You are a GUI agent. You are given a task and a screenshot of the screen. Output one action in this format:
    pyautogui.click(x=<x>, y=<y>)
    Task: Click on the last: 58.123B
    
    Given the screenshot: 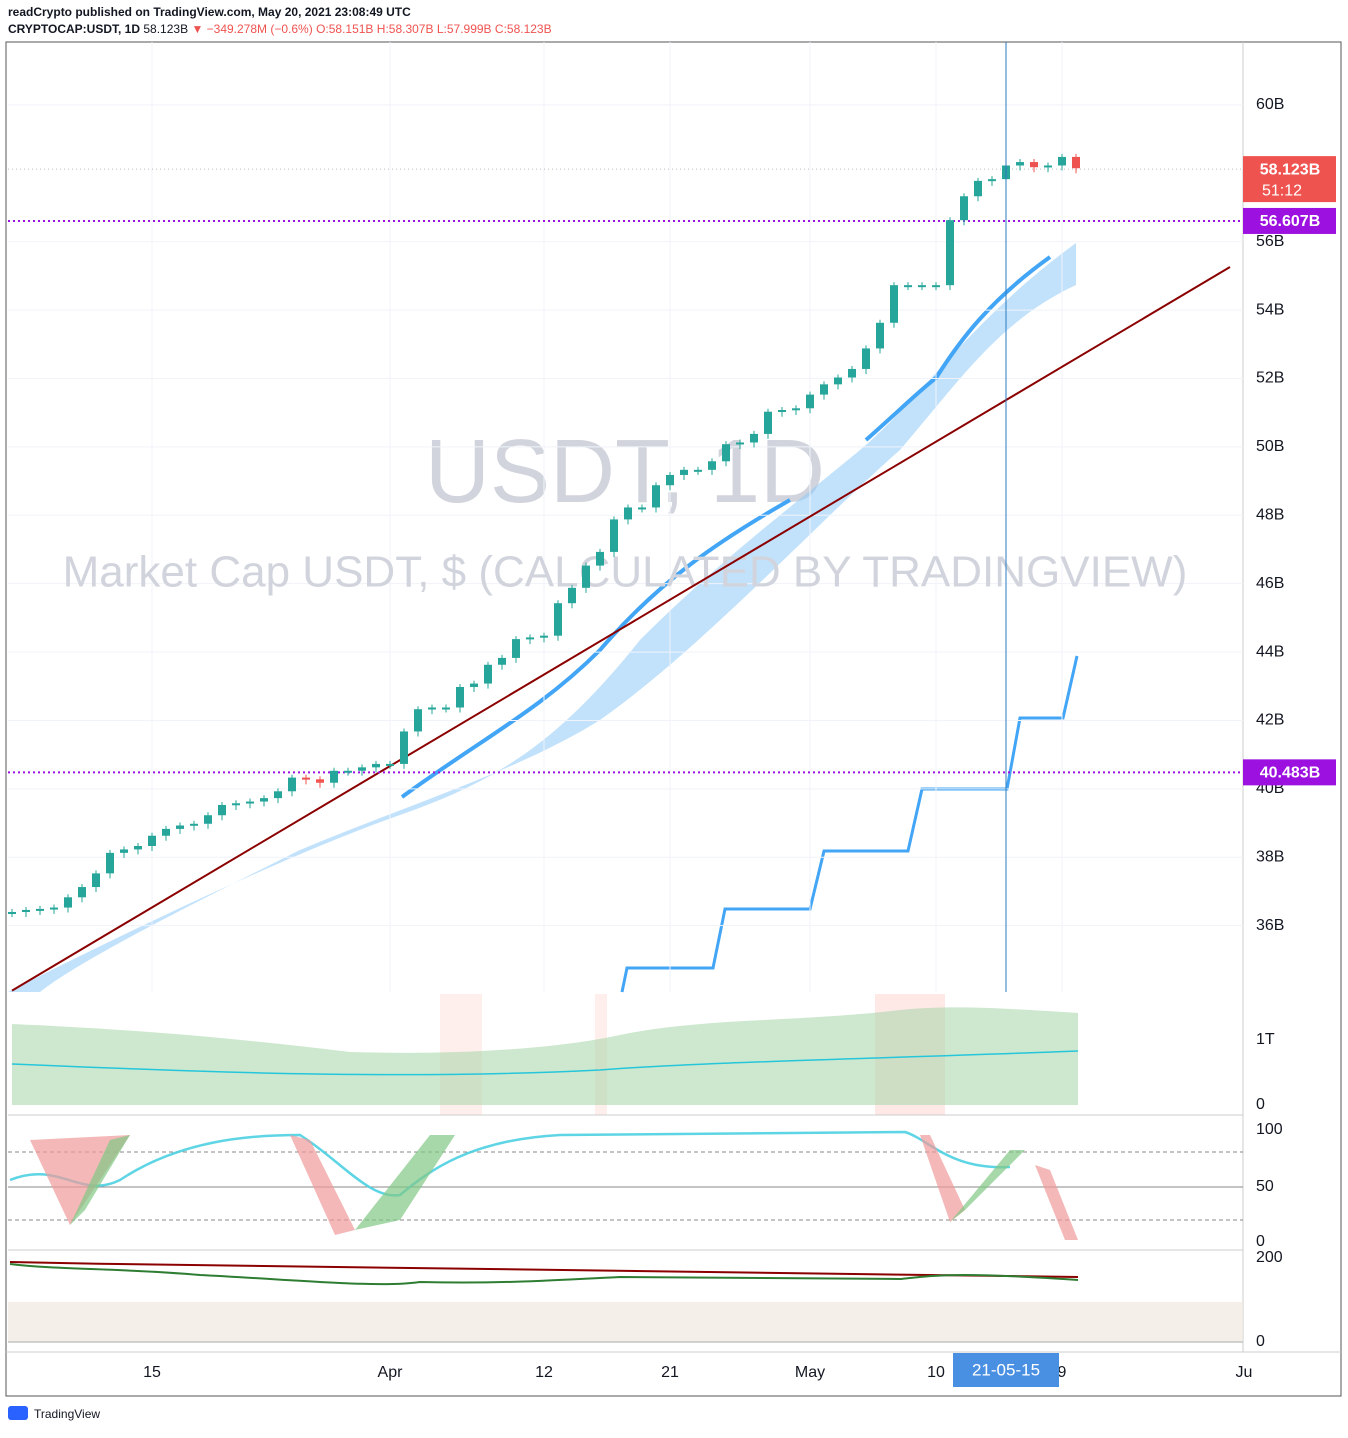 What is the action you would take?
    pyautogui.click(x=165, y=29)
    